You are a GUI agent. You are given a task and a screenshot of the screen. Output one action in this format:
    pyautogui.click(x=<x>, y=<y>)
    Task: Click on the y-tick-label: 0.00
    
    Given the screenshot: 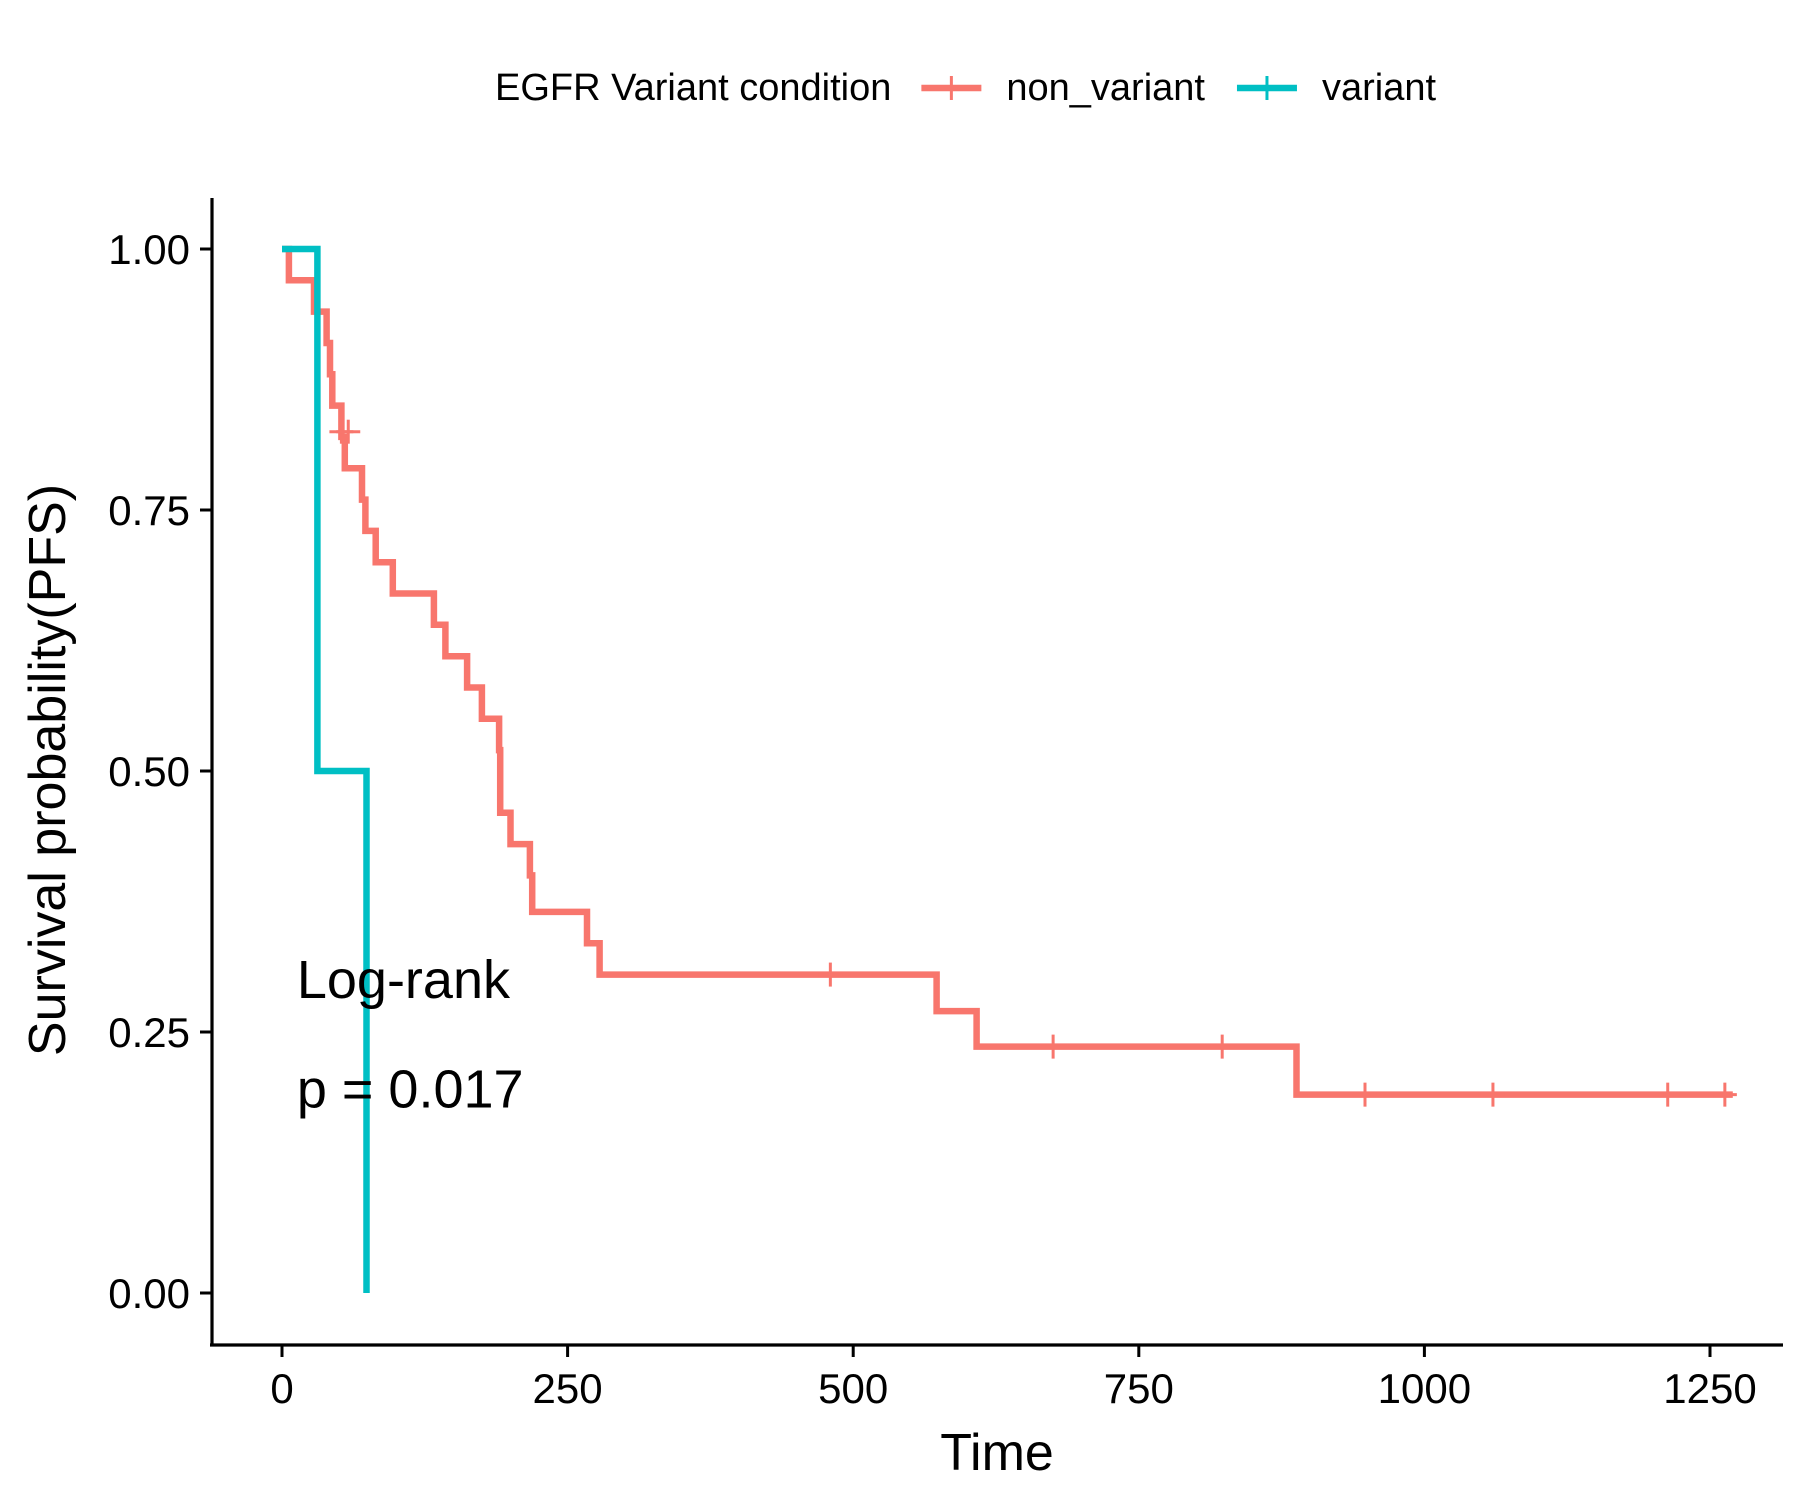 What is the action you would take?
    pyautogui.click(x=149, y=1293)
    